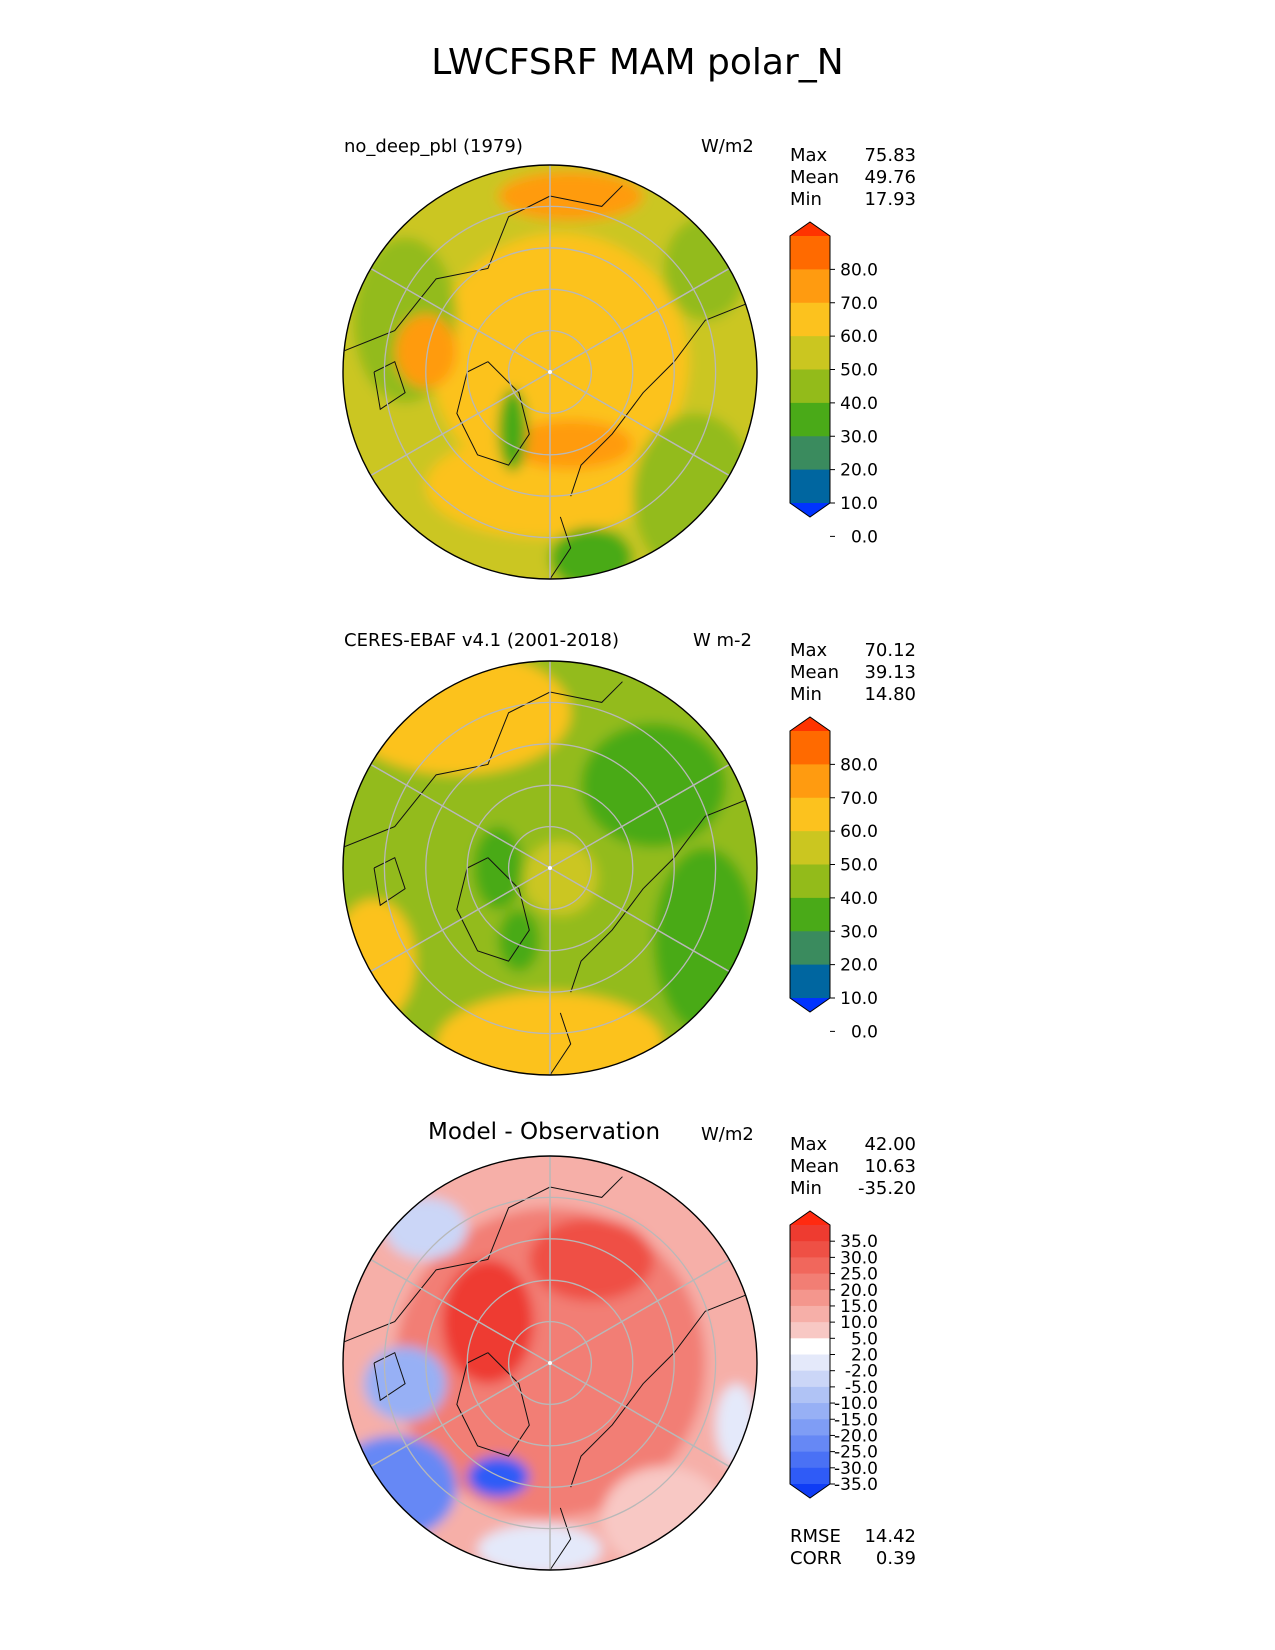 The height and width of the screenshot is (1650, 1275). I want to click on metric-label-corr: CORR, so click(816, 1558).